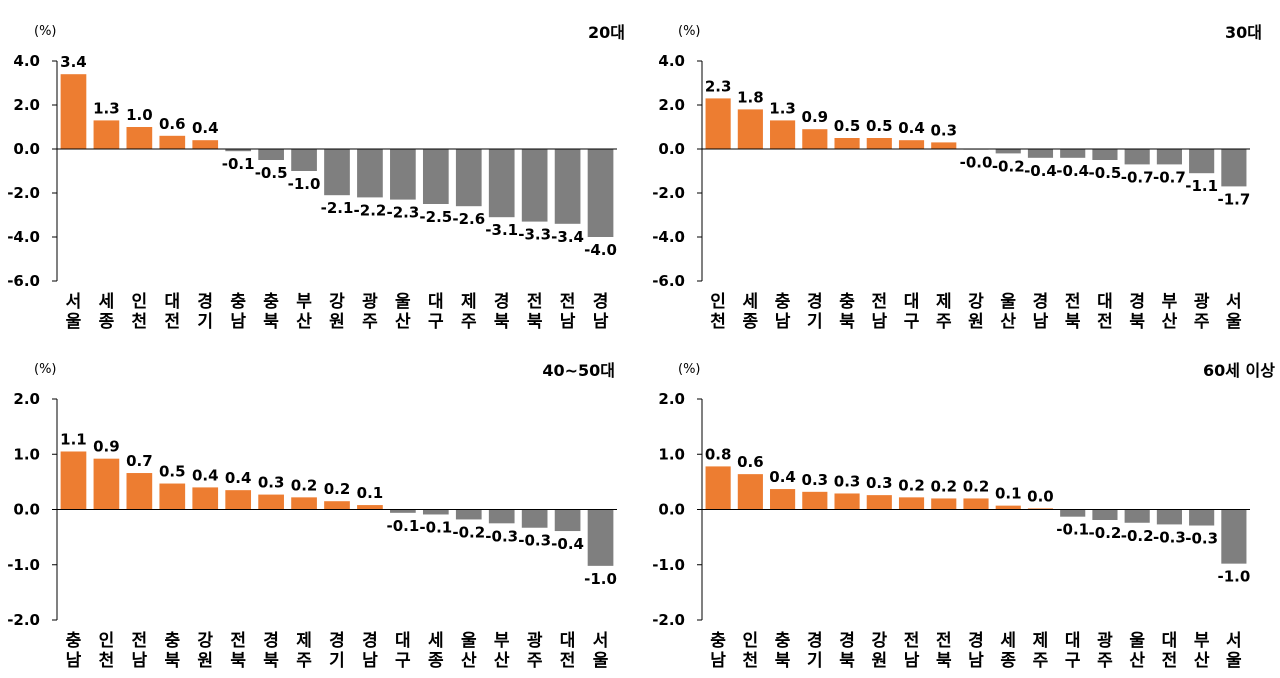  What do you see at coordinates (1040, 171) in the screenshot?
I see `data-label: -0.4` at bounding box center [1040, 171].